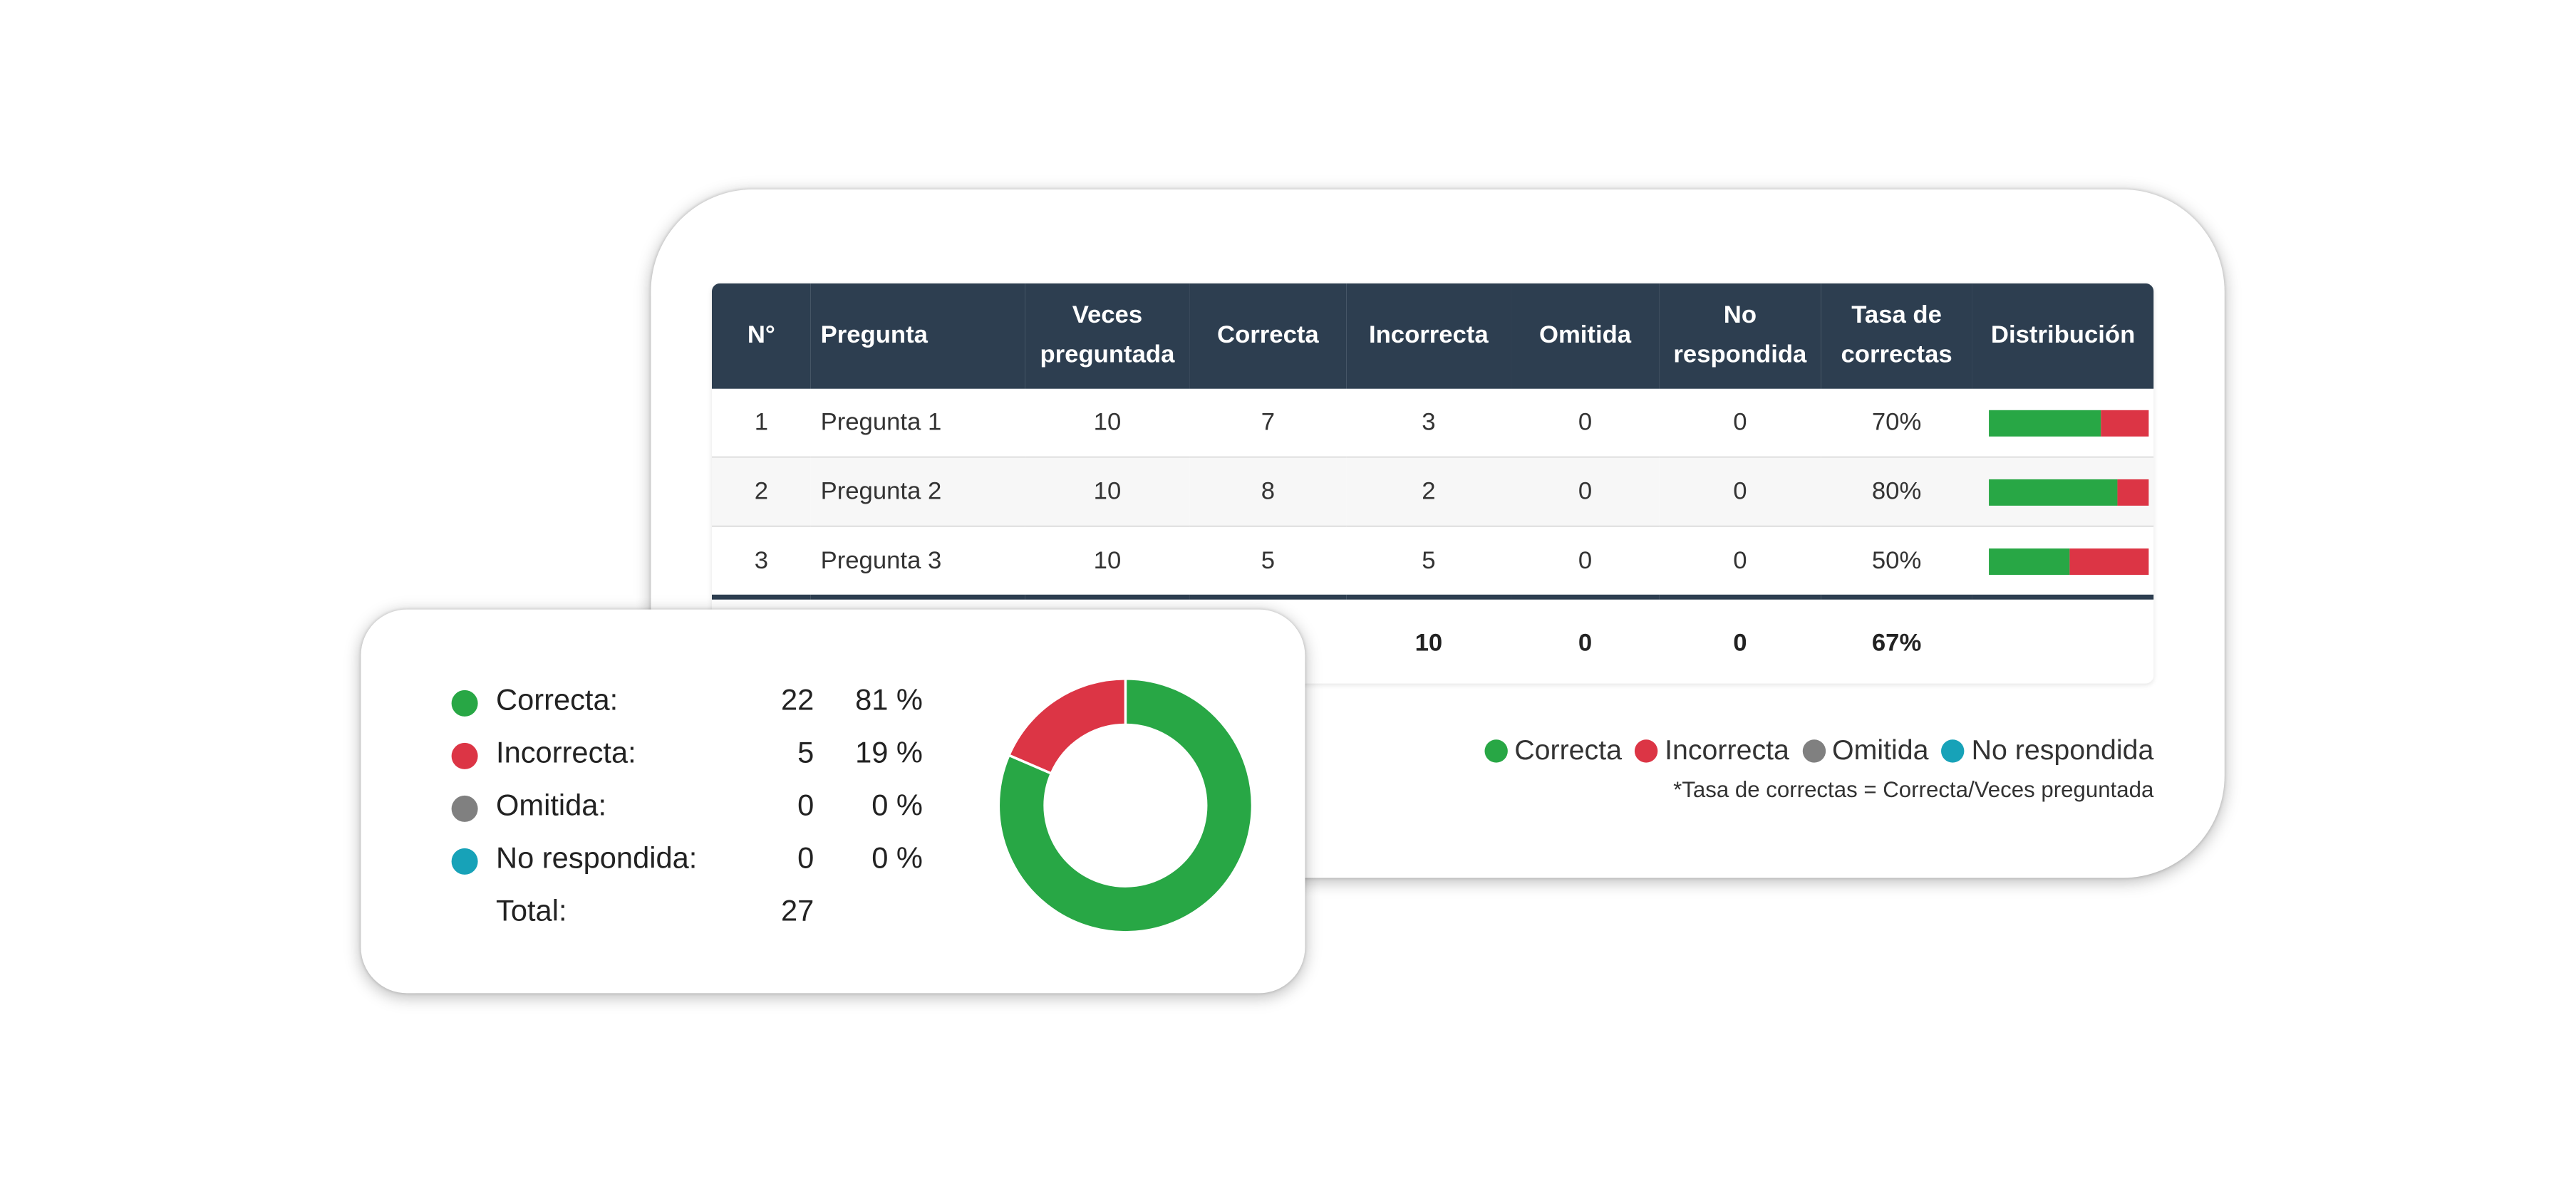  I want to click on summary-row-correct: Correcta: 22 81 %, so click(699, 705).